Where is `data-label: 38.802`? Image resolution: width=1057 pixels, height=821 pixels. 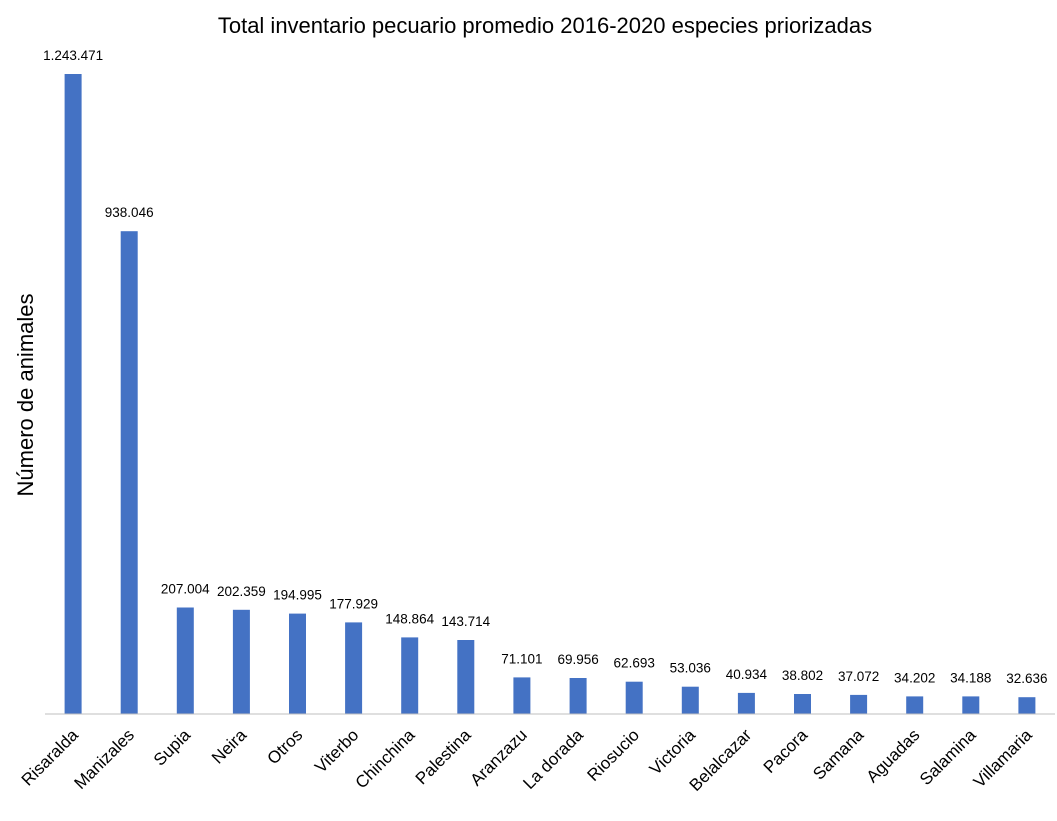 data-label: 38.802 is located at coordinates (802, 675).